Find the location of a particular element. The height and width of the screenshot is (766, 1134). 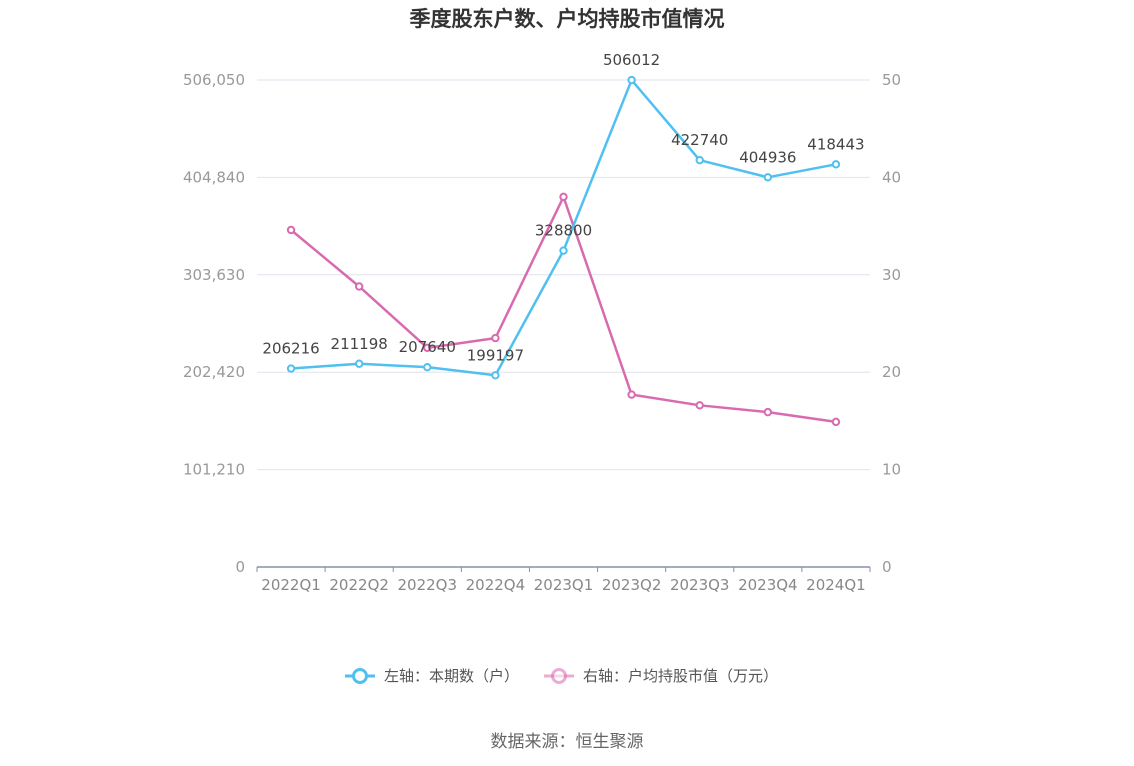

data-label: 199197 is located at coordinates (495, 355).